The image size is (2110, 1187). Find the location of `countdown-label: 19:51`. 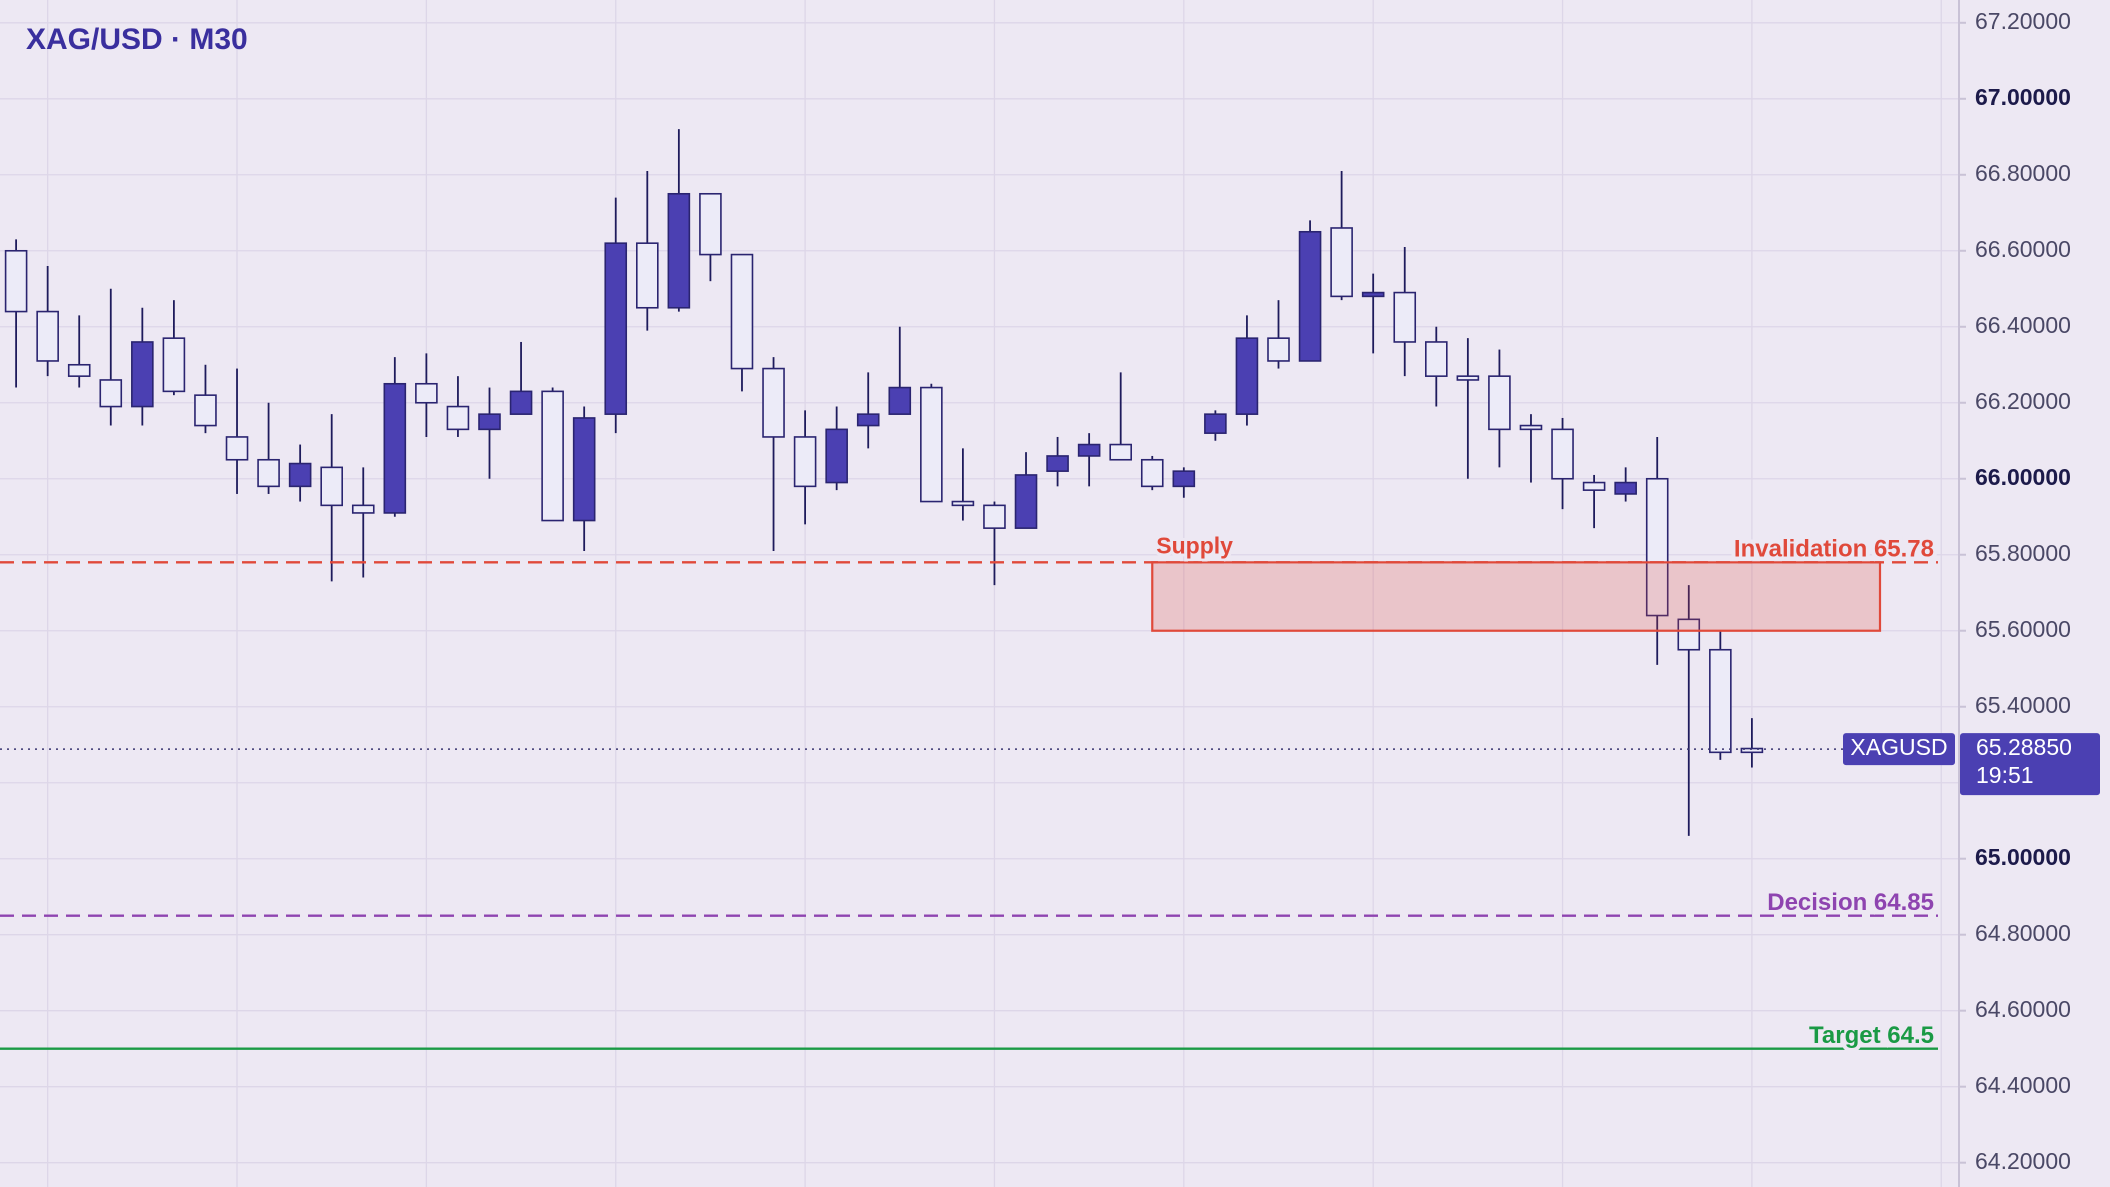

countdown-label: 19:51 is located at coordinates (2005, 775).